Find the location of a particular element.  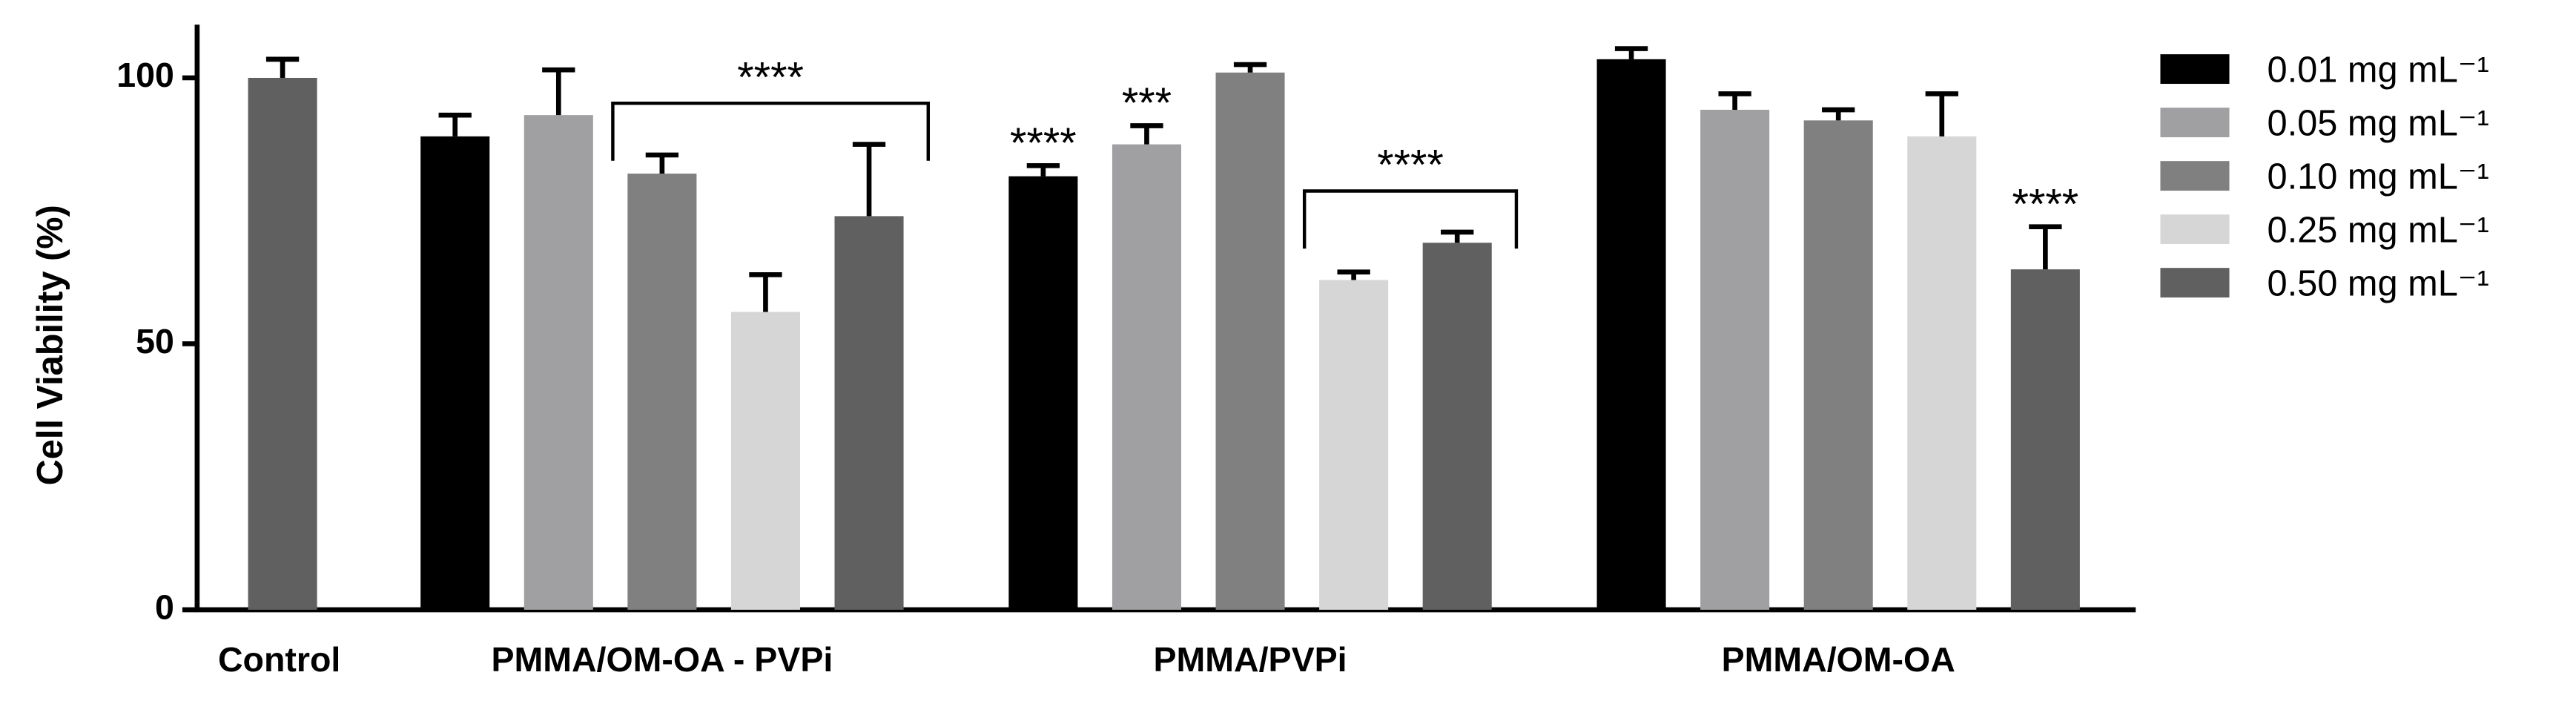

x-tick-label: PMMA/OM-OA - PVPi is located at coordinates (662, 659).